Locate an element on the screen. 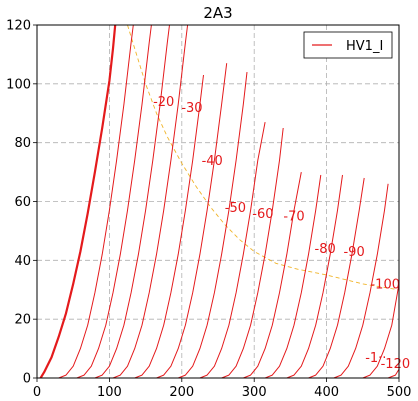 The width and height of the screenshot is (418, 401). x-tick-label: 500 is located at coordinates (399, 392).